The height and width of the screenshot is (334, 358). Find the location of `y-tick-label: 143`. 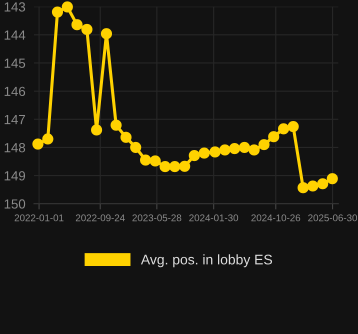

y-tick-label: 143 is located at coordinates (15, 7).